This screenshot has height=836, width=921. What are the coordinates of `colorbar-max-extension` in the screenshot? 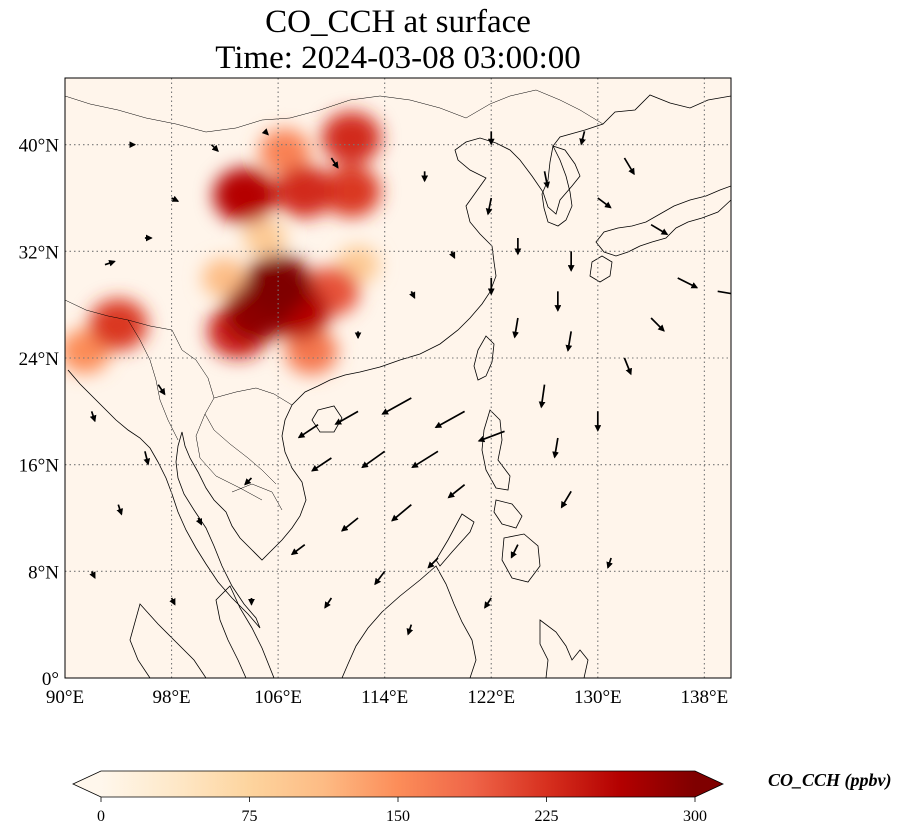 It's located at (709, 784).